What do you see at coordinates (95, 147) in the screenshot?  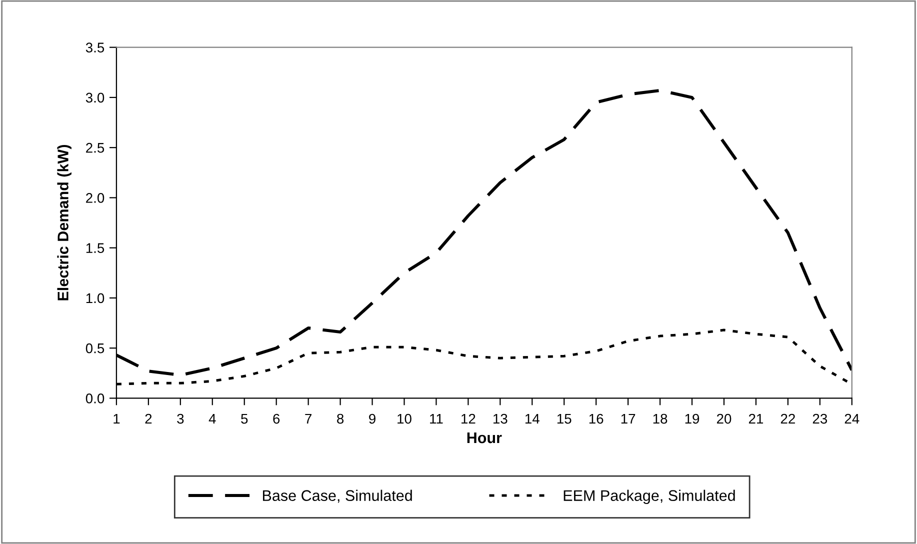 I see `y-tick-label: 2.5` at bounding box center [95, 147].